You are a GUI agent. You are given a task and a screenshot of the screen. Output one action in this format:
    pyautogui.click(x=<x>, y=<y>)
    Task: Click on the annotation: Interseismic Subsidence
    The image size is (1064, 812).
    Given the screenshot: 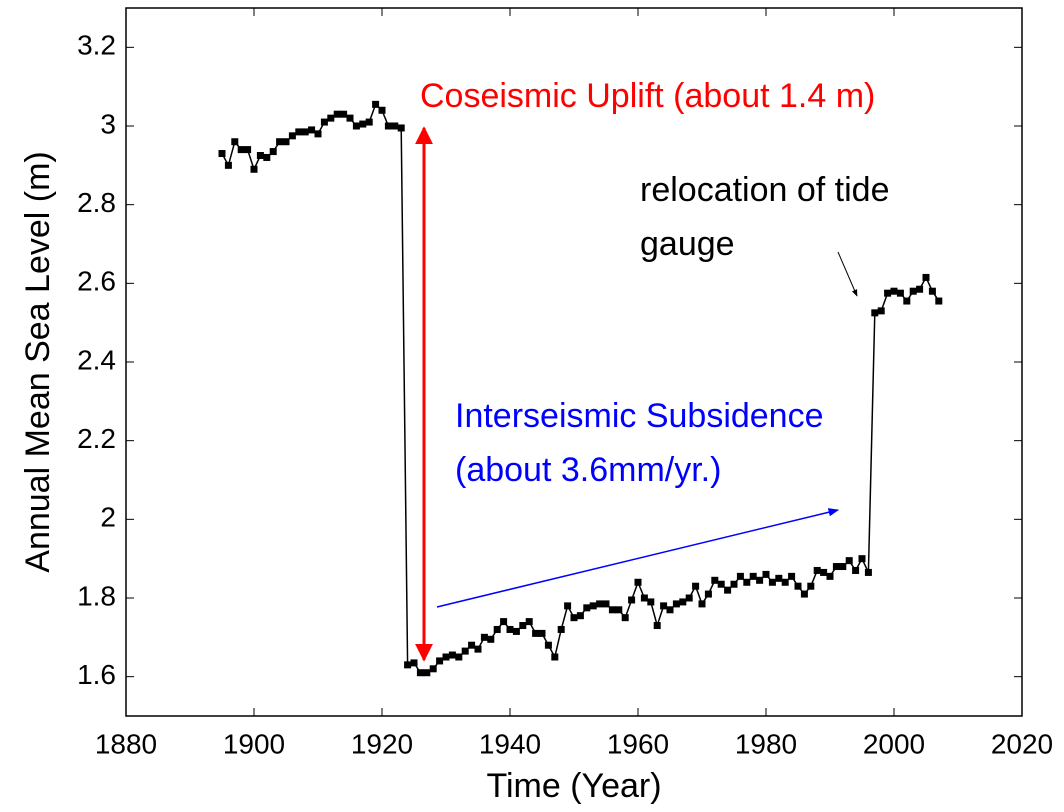 What is the action you would take?
    pyautogui.click(x=639, y=416)
    